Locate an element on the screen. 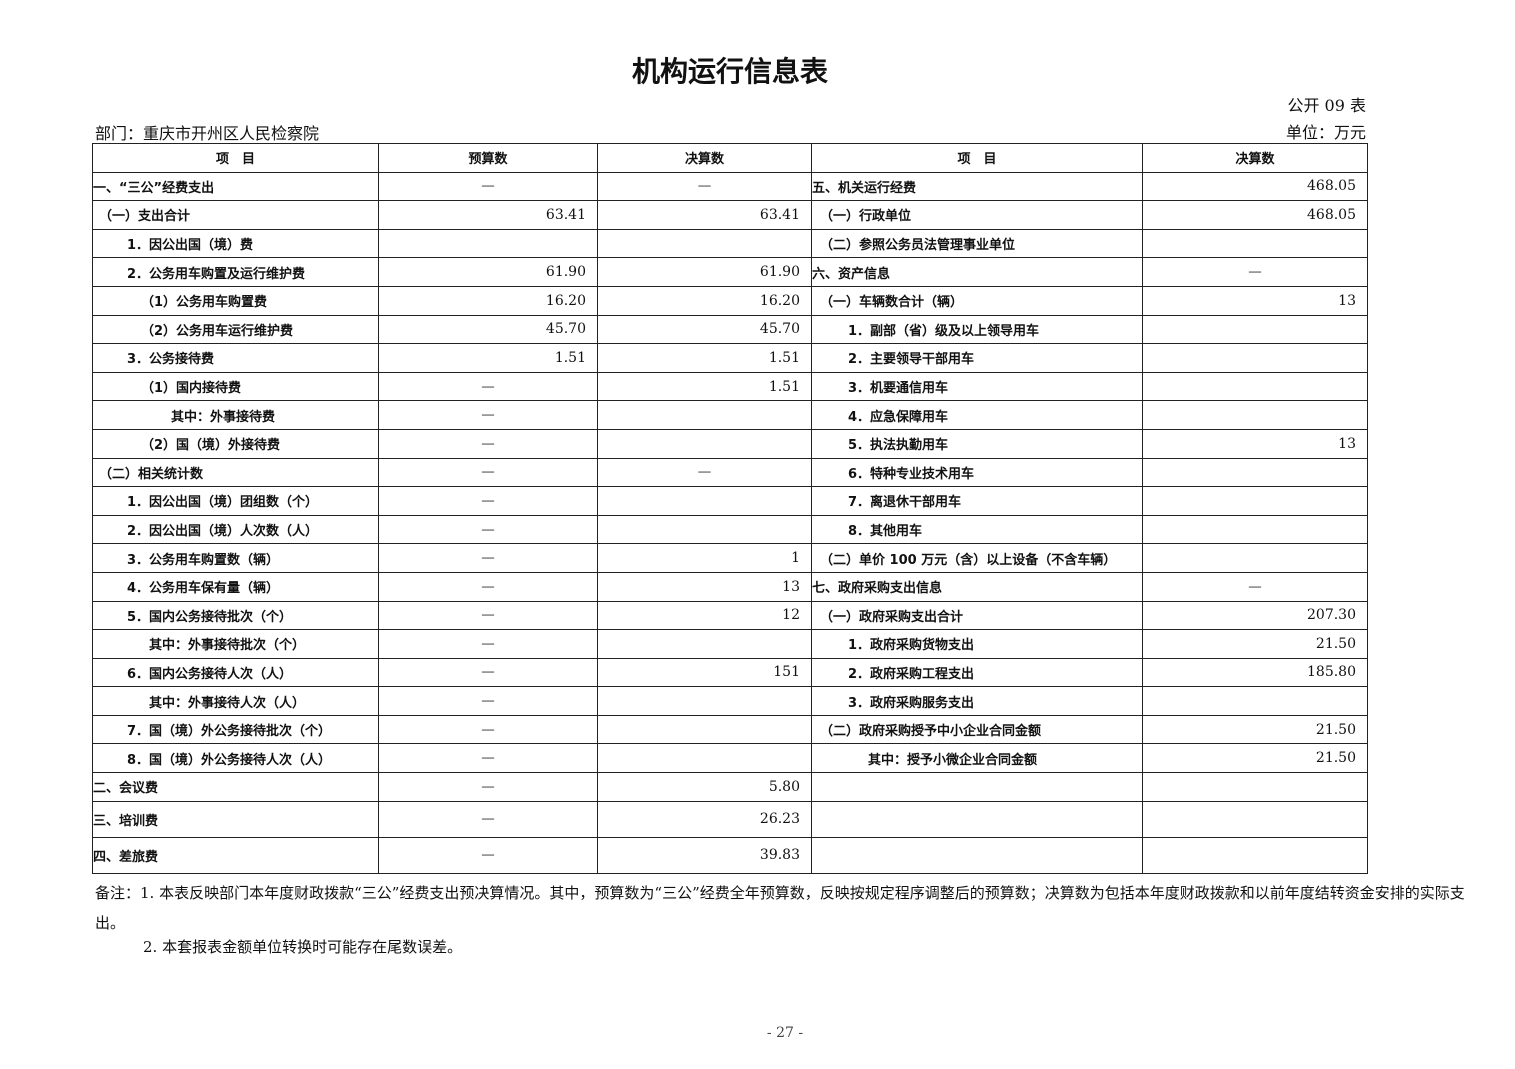  right-item-label: 1．副部（省）级及以上领导用车 is located at coordinates (977, 329).